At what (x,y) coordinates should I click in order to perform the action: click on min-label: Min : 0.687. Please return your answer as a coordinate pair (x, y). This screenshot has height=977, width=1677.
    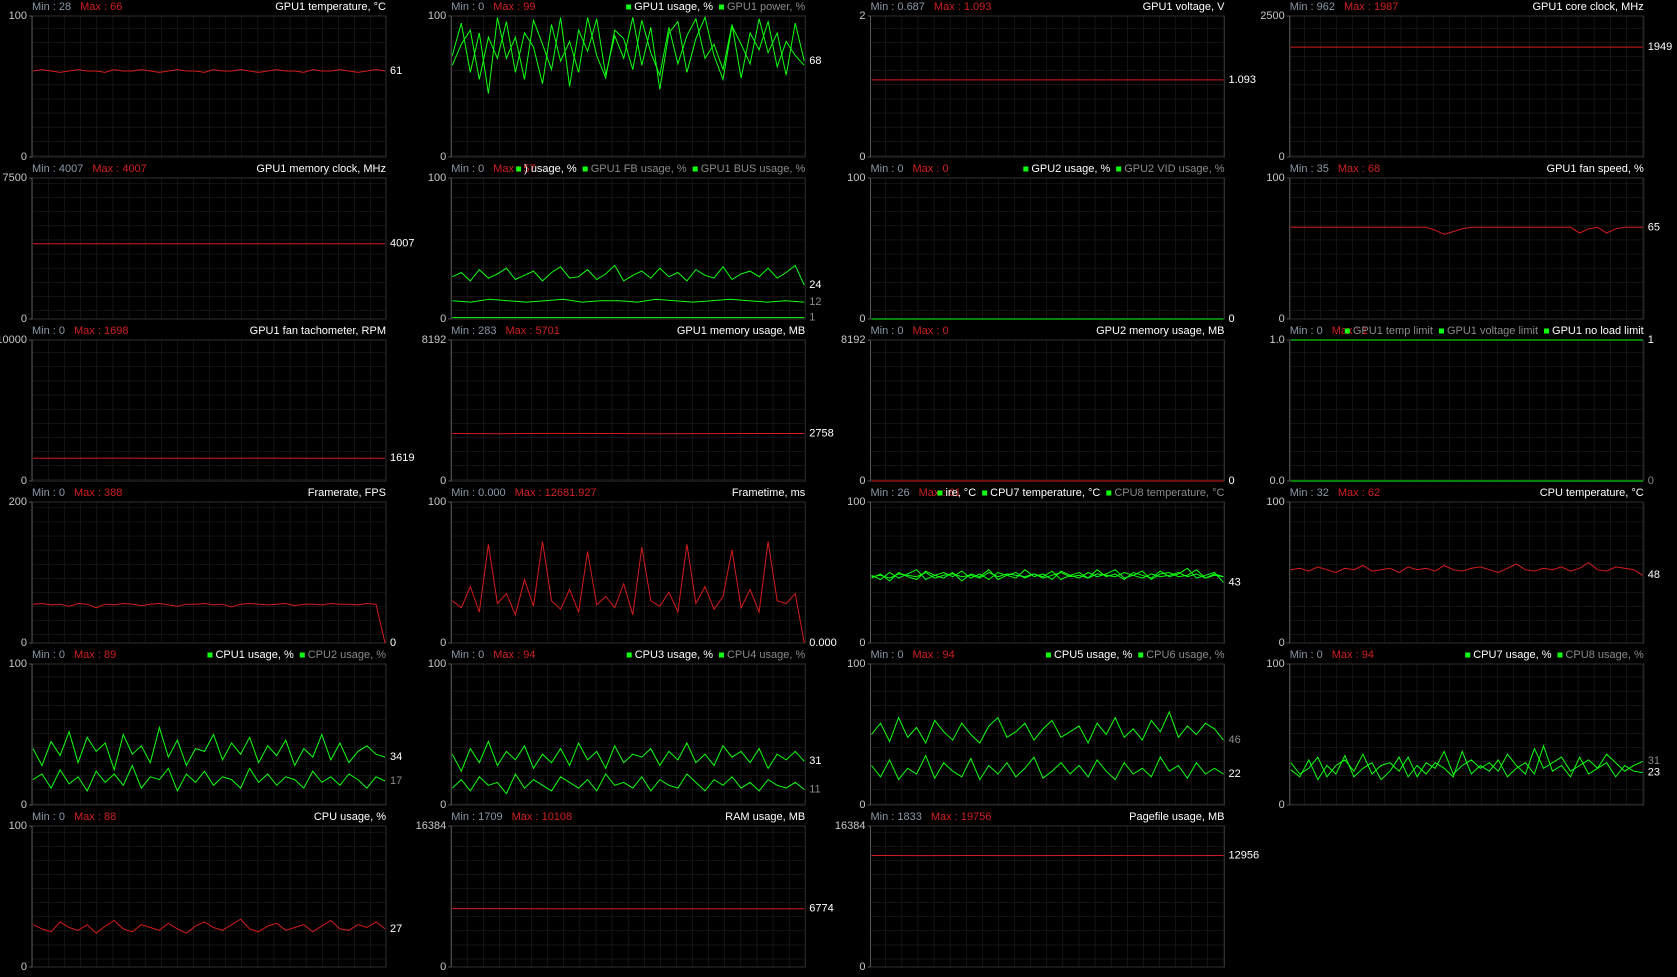
    Looking at the image, I should click on (898, 7).